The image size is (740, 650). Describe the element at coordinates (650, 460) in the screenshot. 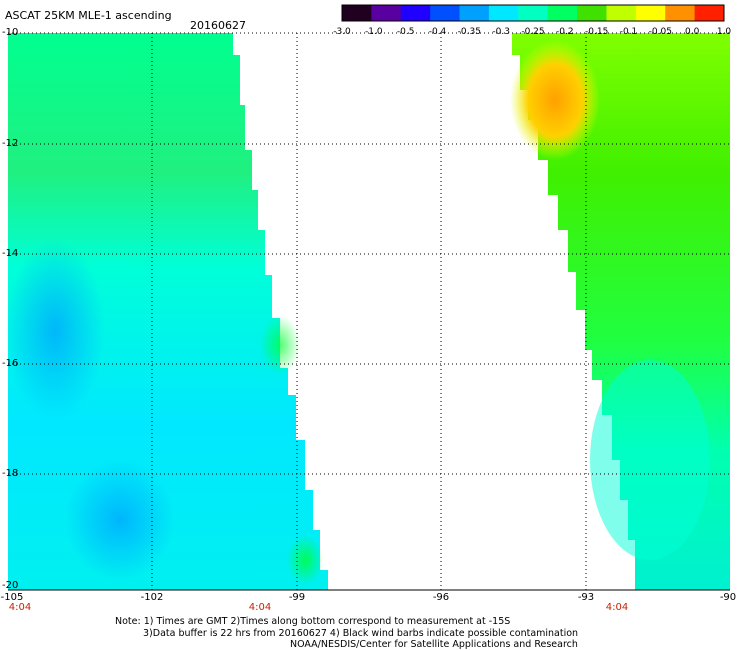

I see `right-cyan-patch` at that location.